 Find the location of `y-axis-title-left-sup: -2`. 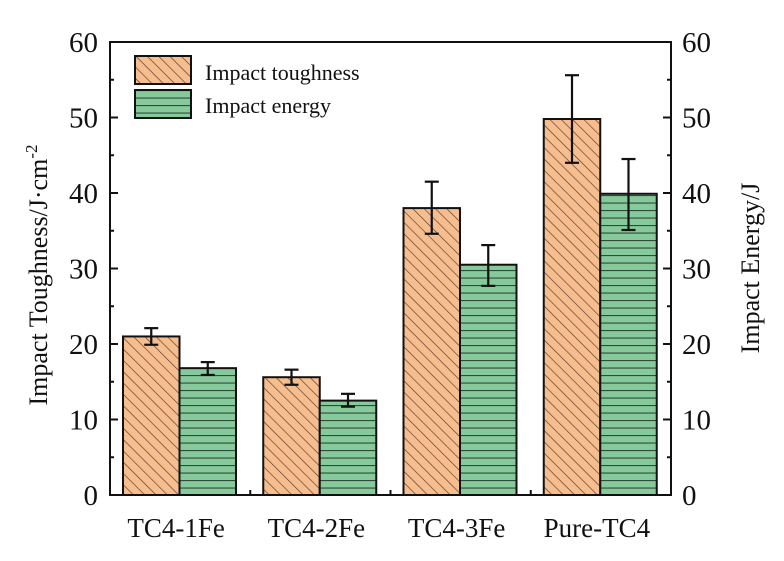

y-axis-title-left-sup: -2 is located at coordinates (31, 152).